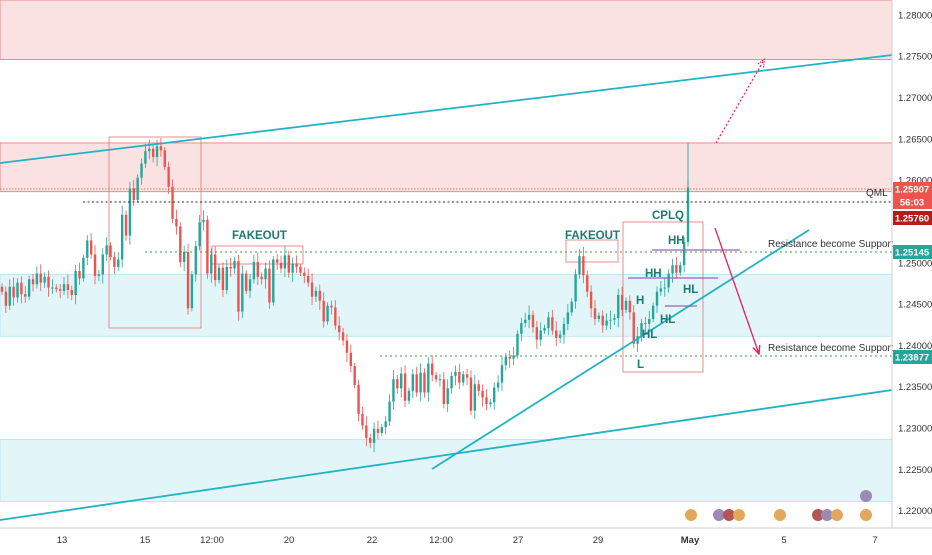  What do you see at coordinates (912, 273) in the screenshot?
I see `price-tags-layer: 1.25907 56:03 1.25760 1.25145 1.23877` at bounding box center [912, 273].